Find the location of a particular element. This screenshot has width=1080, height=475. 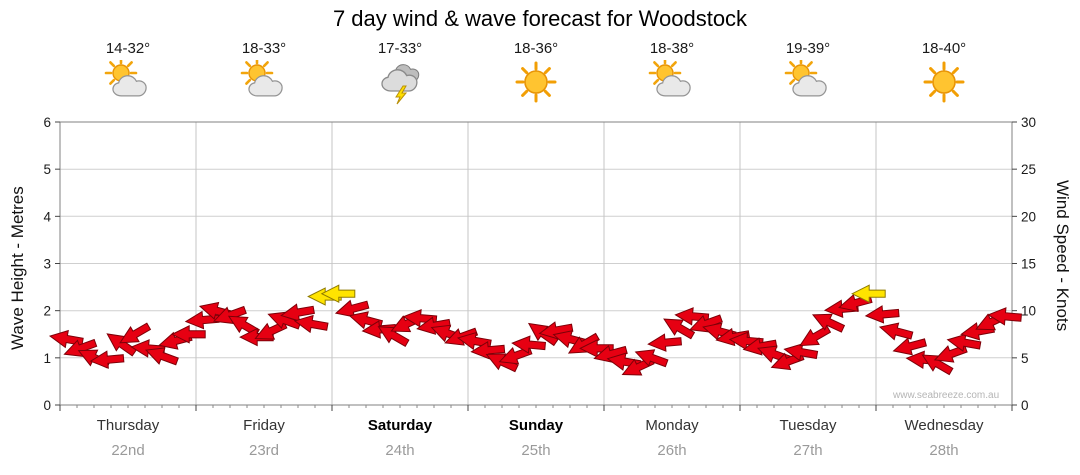

day-name: Wednesday is located at coordinates (944, 425).